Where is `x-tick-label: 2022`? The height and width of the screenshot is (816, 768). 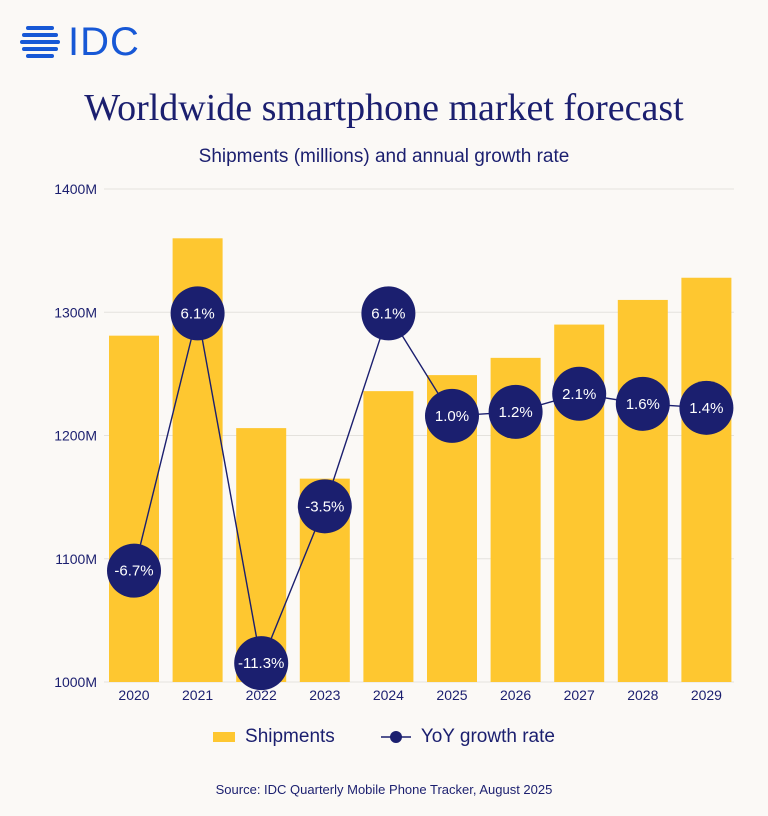 x-tick-label: 2022 is located at coordinates (261, 695).